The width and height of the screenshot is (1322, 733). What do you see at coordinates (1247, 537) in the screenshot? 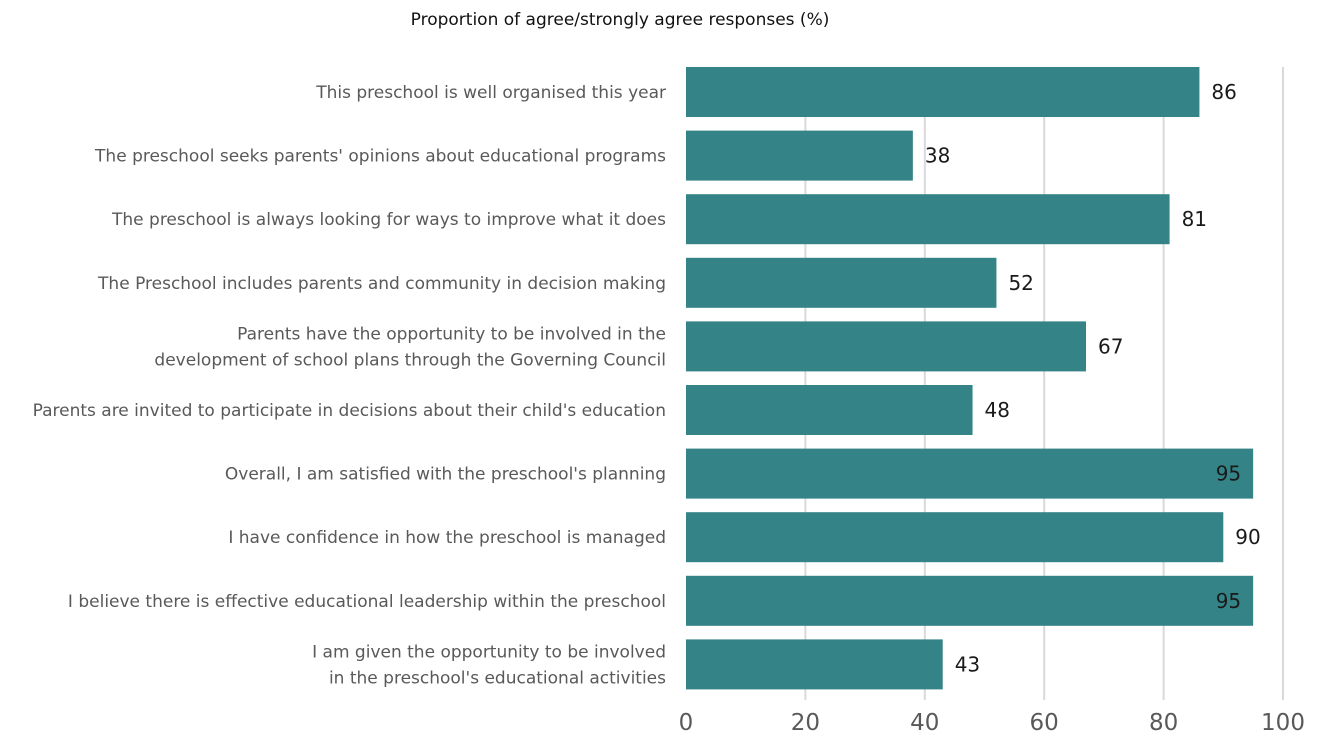
I see `data-label: 90` at bounding box center [1247, 537].